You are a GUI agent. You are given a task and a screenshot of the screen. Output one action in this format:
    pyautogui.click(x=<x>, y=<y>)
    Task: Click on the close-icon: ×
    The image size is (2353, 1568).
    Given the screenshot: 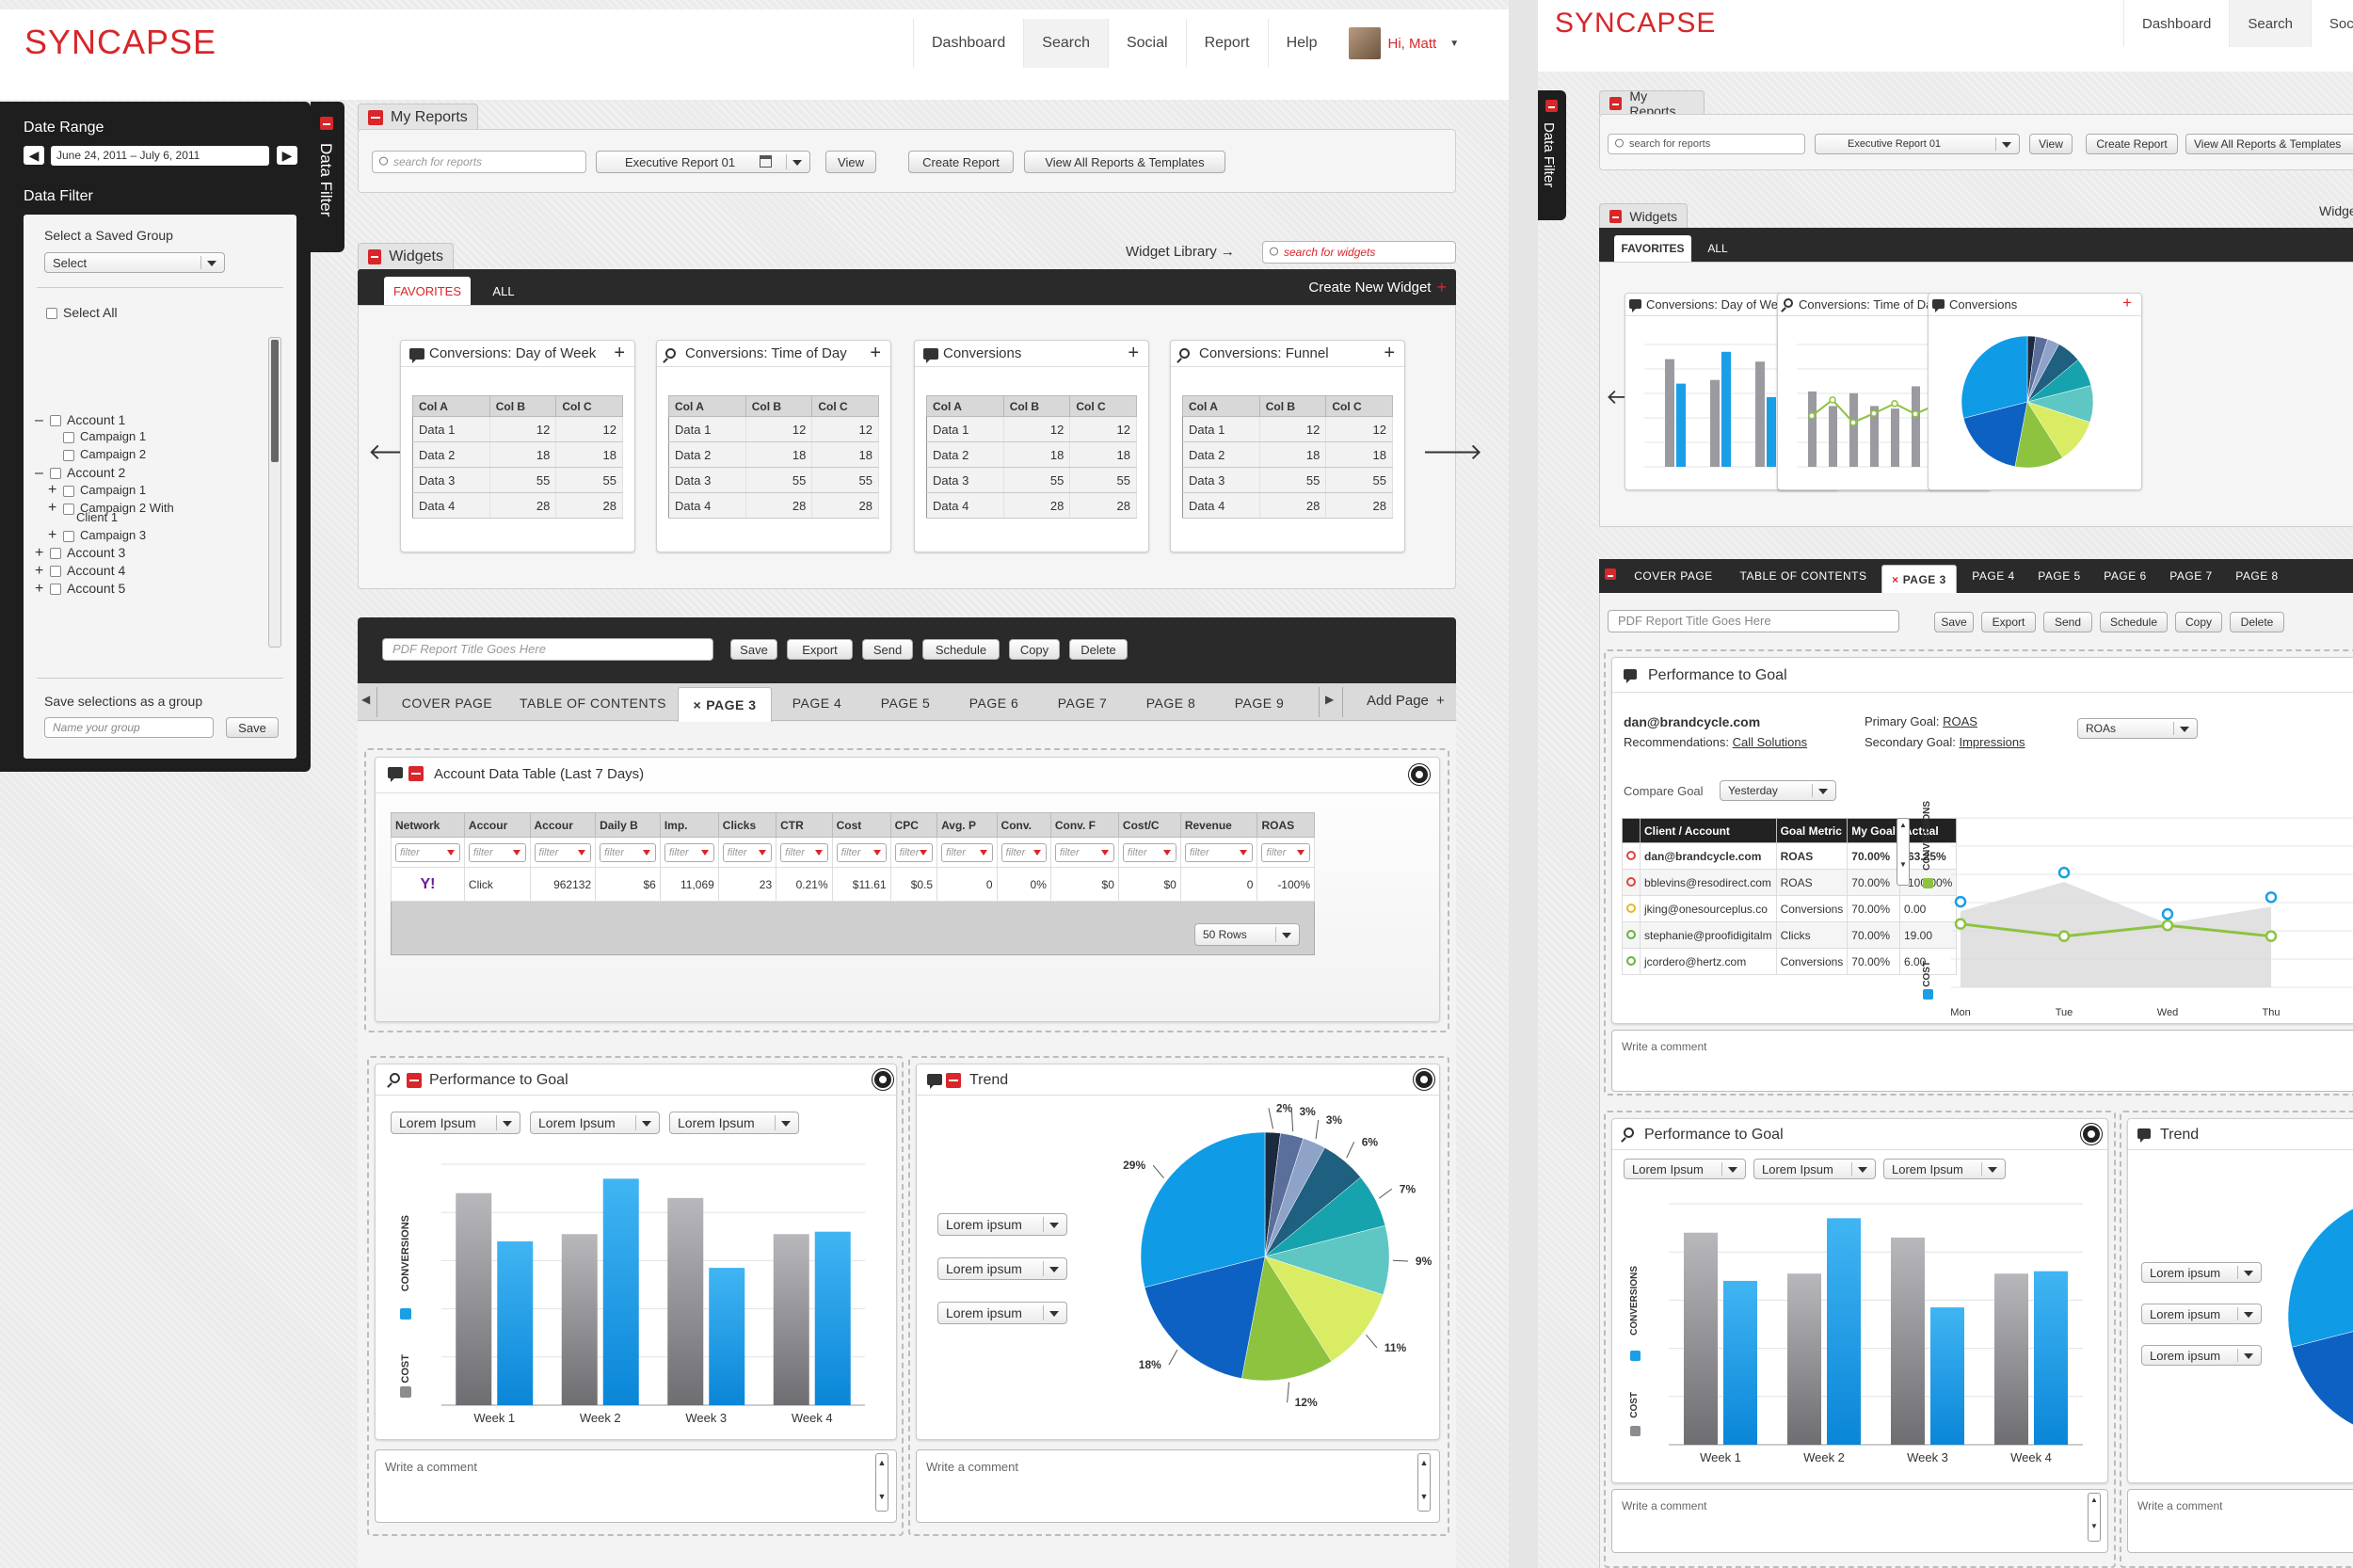 What is the action you would take?
    pyautogui.click(x=1896, y=579)
    